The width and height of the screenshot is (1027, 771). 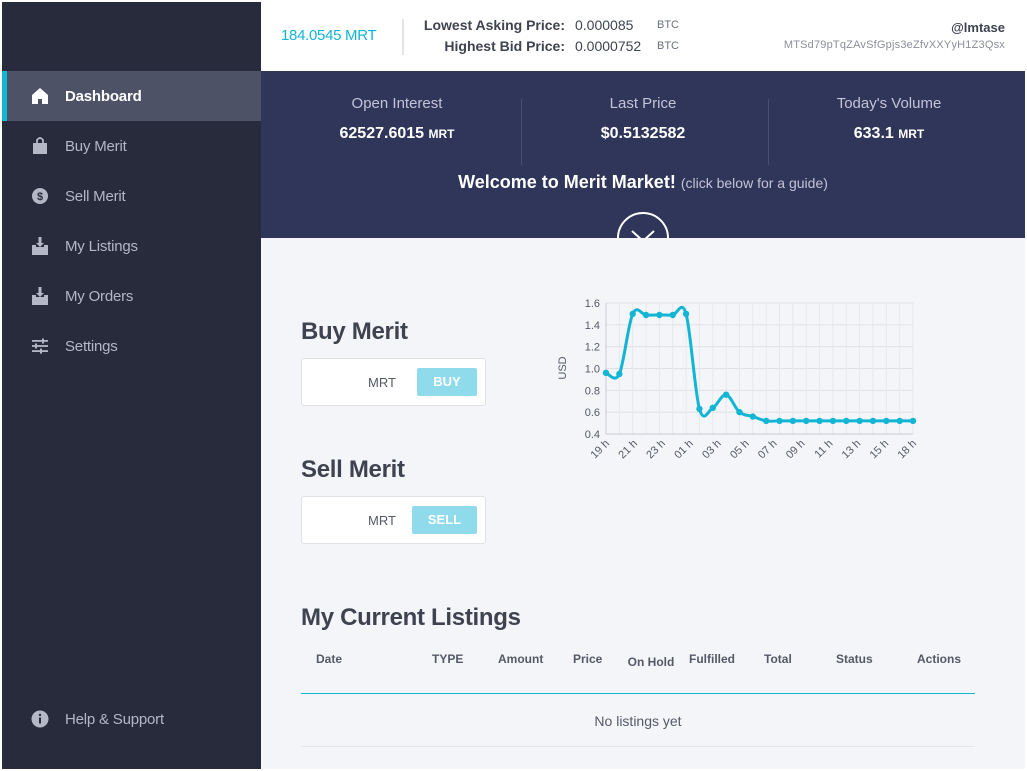 I want to click on sidebar-item-my-listings: My Listings, so click(x=131, y=246).